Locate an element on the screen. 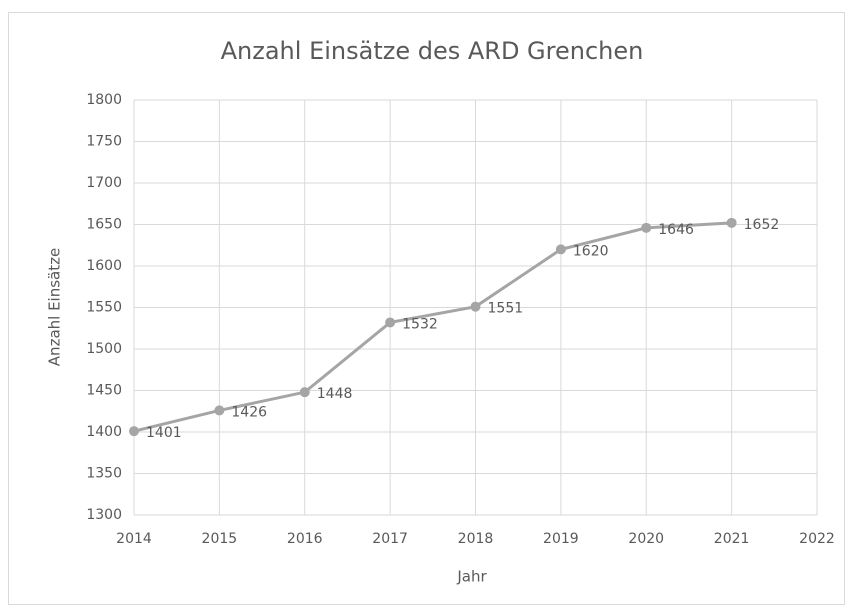 The image size is (852, 610). y-tick-label: 1700 is located at coordinates (104, 183).